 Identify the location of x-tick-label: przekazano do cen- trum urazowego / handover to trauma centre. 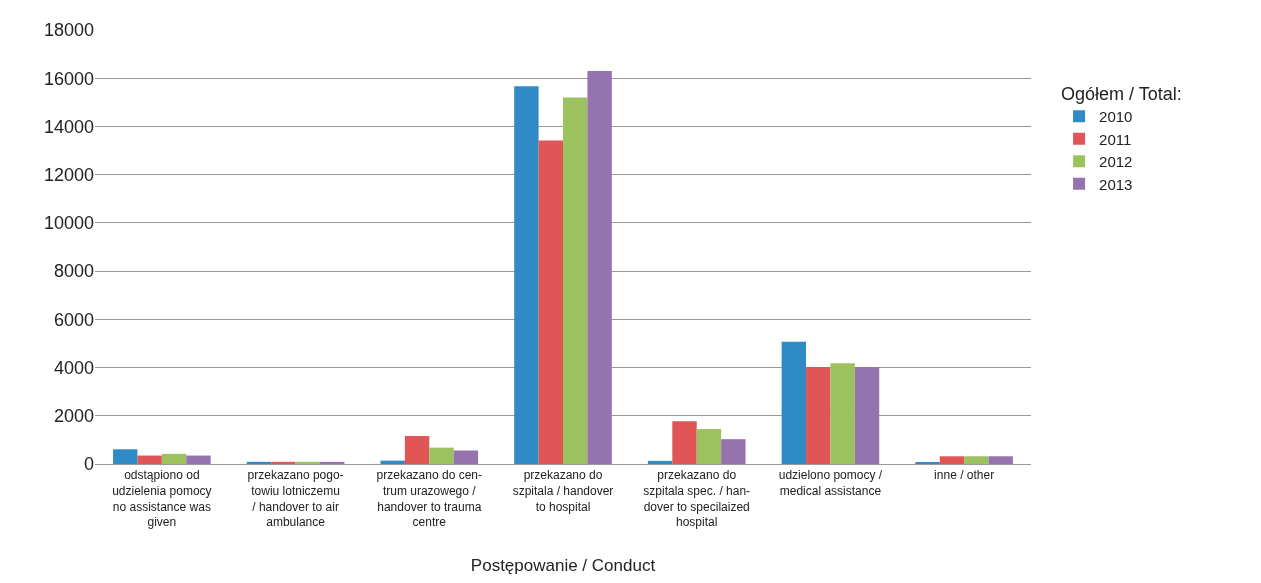
(429, 499).